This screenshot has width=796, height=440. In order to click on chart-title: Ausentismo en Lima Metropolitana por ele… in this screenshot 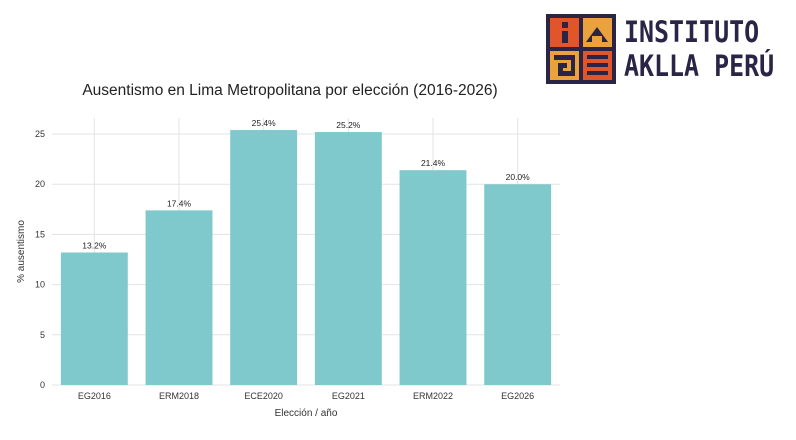, I will do `click(290, 90)`.